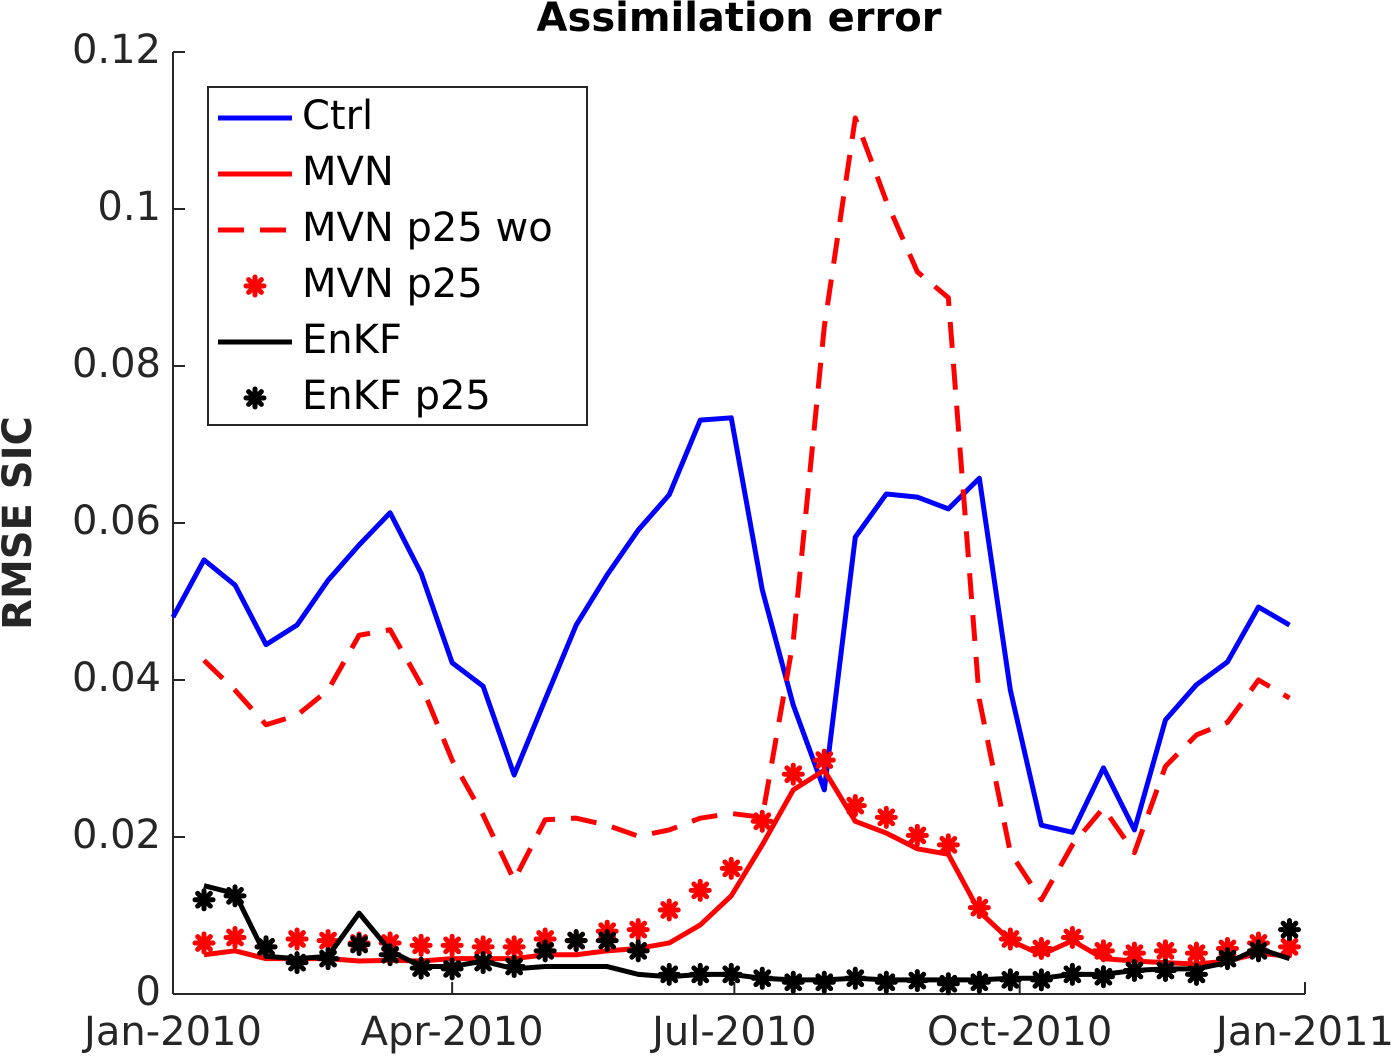 Image resolution: width=1400 pixels, height=1062 pixels. I want to click on legend-label: Ctrl, so click(337, 116).